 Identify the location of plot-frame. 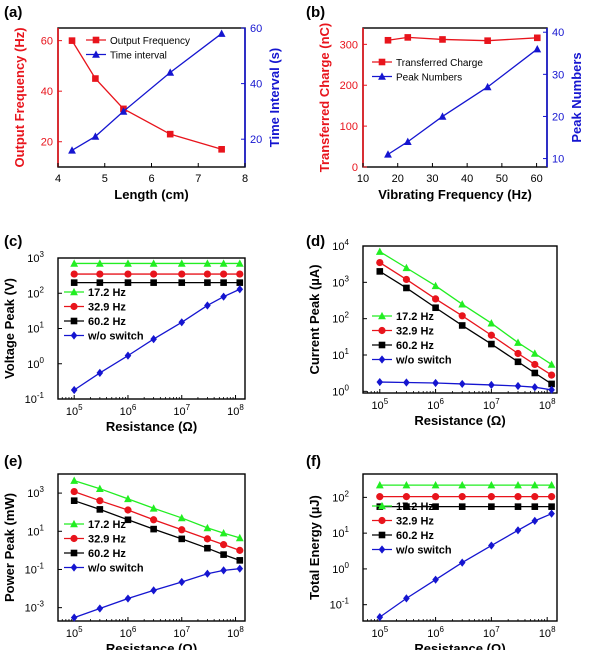
(151, 547).